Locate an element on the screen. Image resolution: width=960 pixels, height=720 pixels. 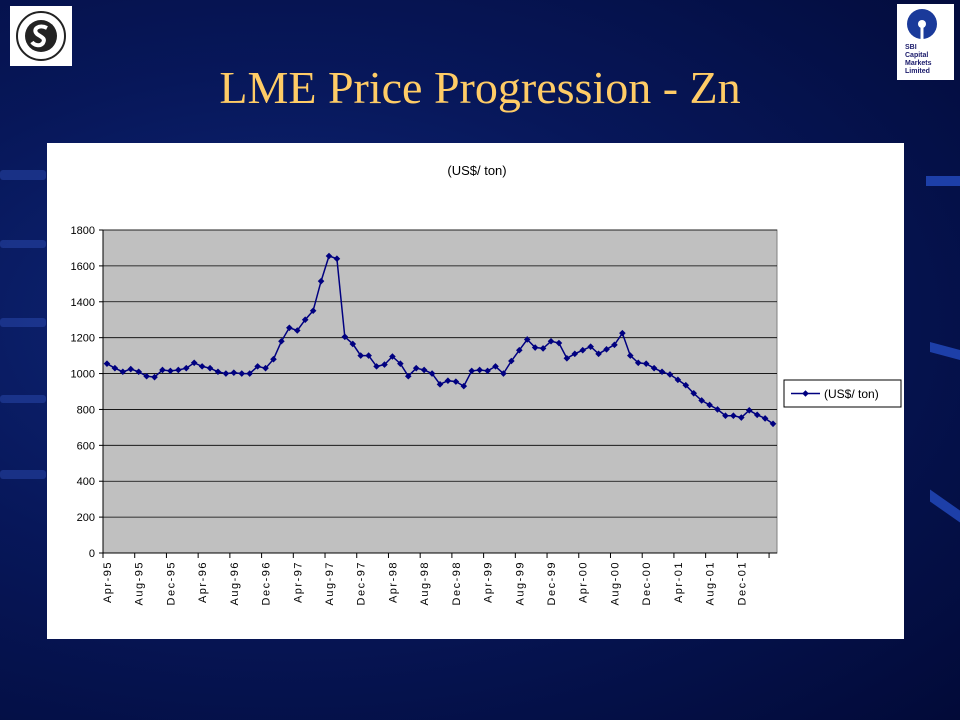
x-tick-label: Apr-01 is located at coordinates (679, 582).